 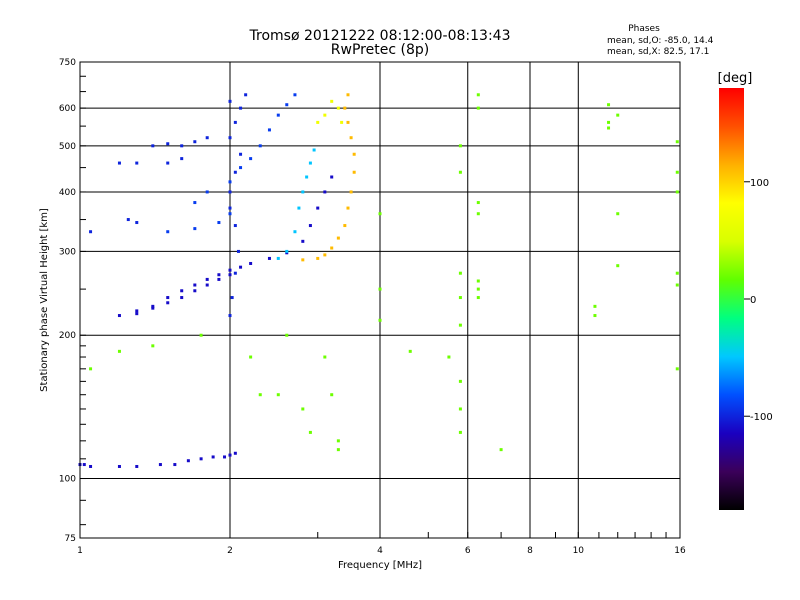 What do you see at coordinates (67, 480) in the screenshot?
I see `y-tick-label: 100` at bounding box center [67, 480].